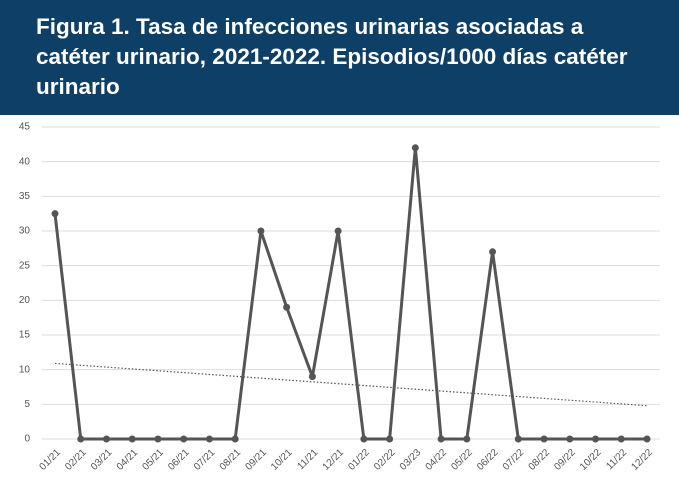 This screenshot has width=679, height=479. I want to click on x-tick-label: 01/22, so click(359, 460).